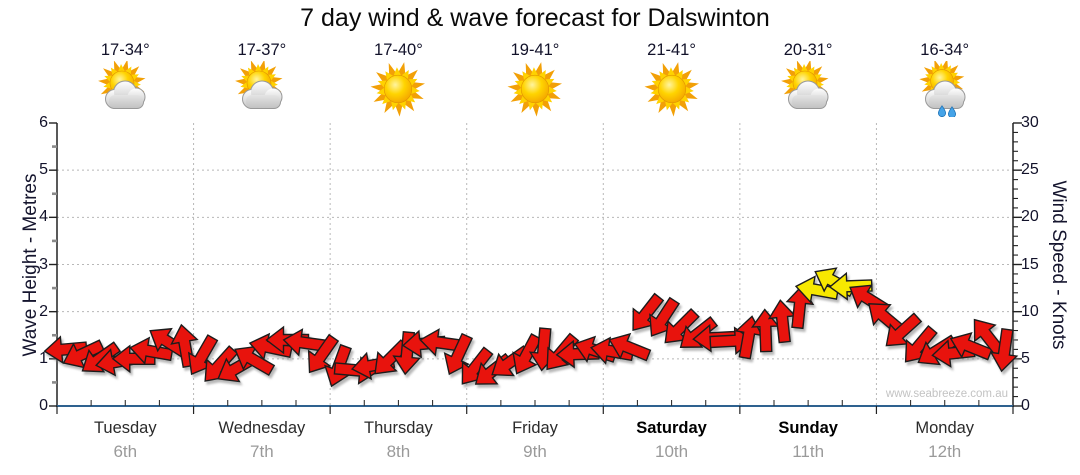  I want to click on wind-speed-tick: 30, so click(1030, 122).